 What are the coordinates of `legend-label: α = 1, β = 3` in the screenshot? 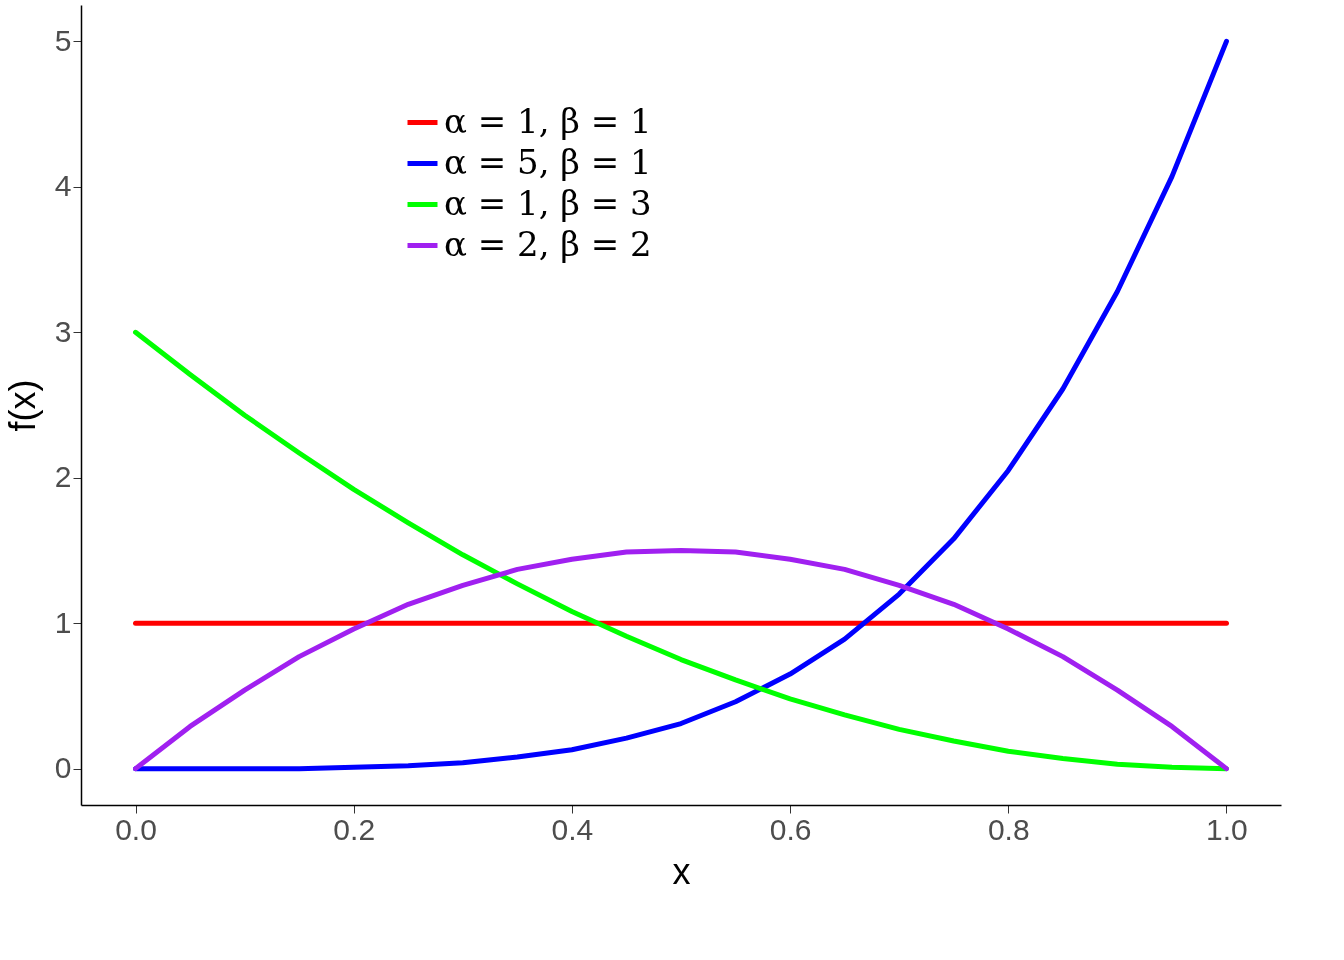 It's located at (548, 202).